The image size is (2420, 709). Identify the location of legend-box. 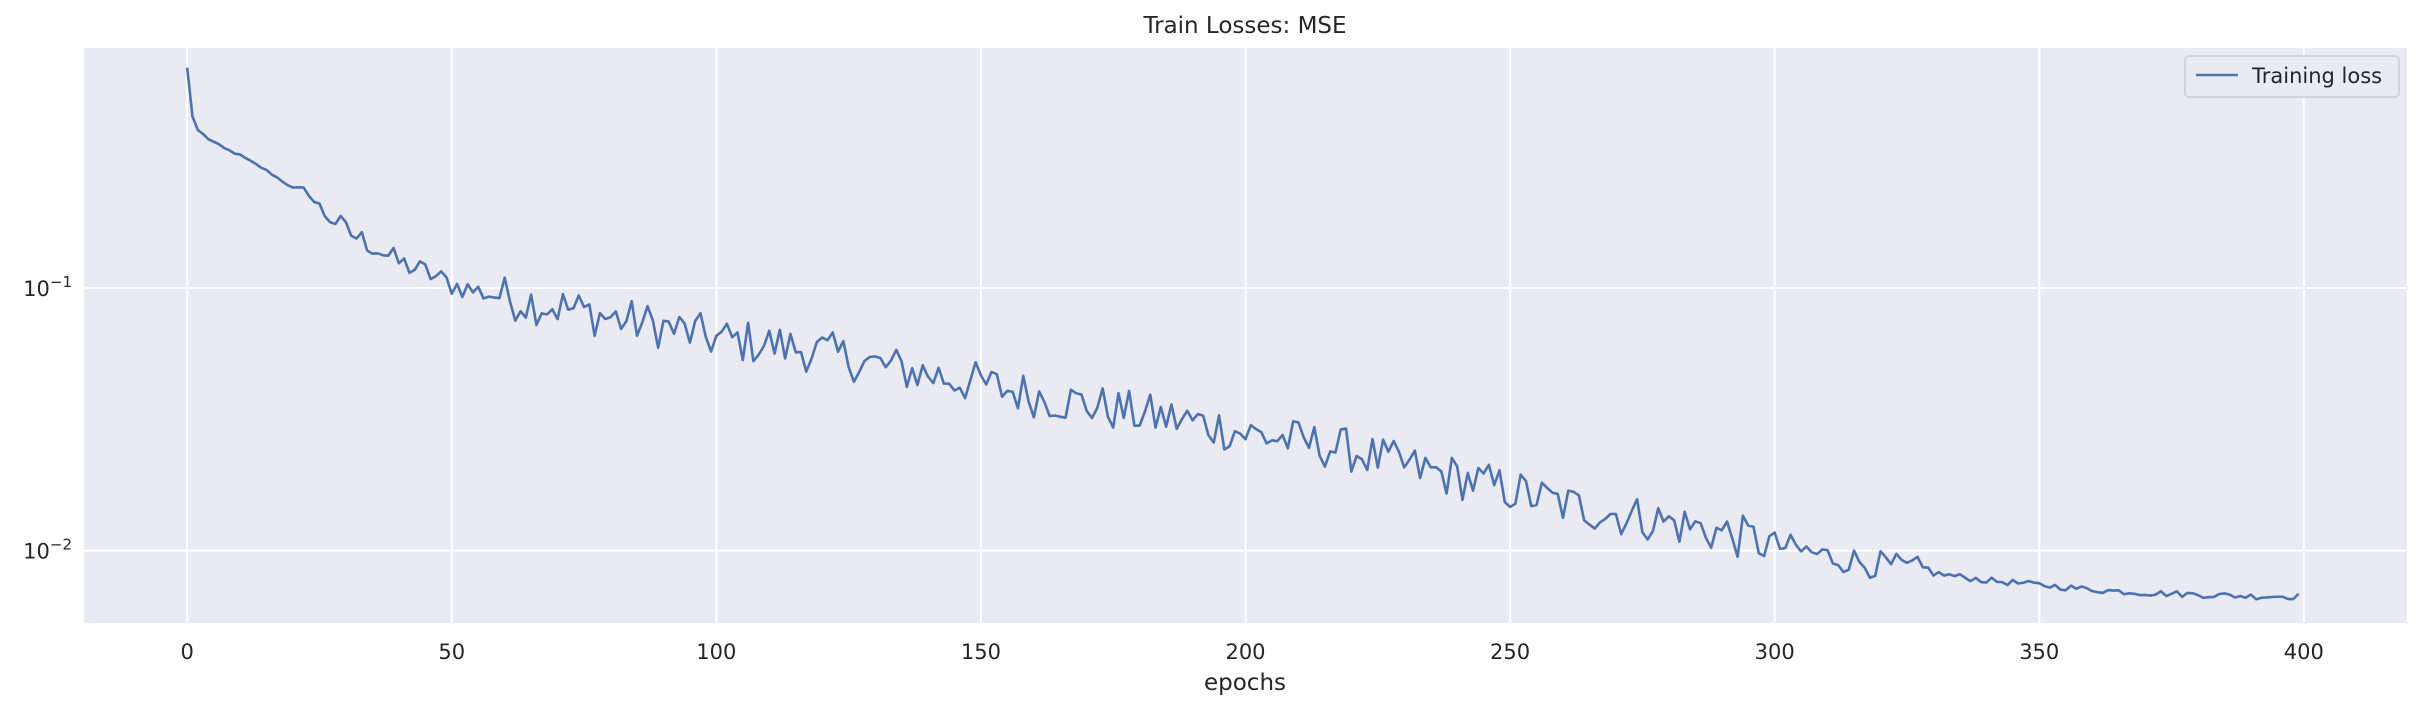
(2292, 76).